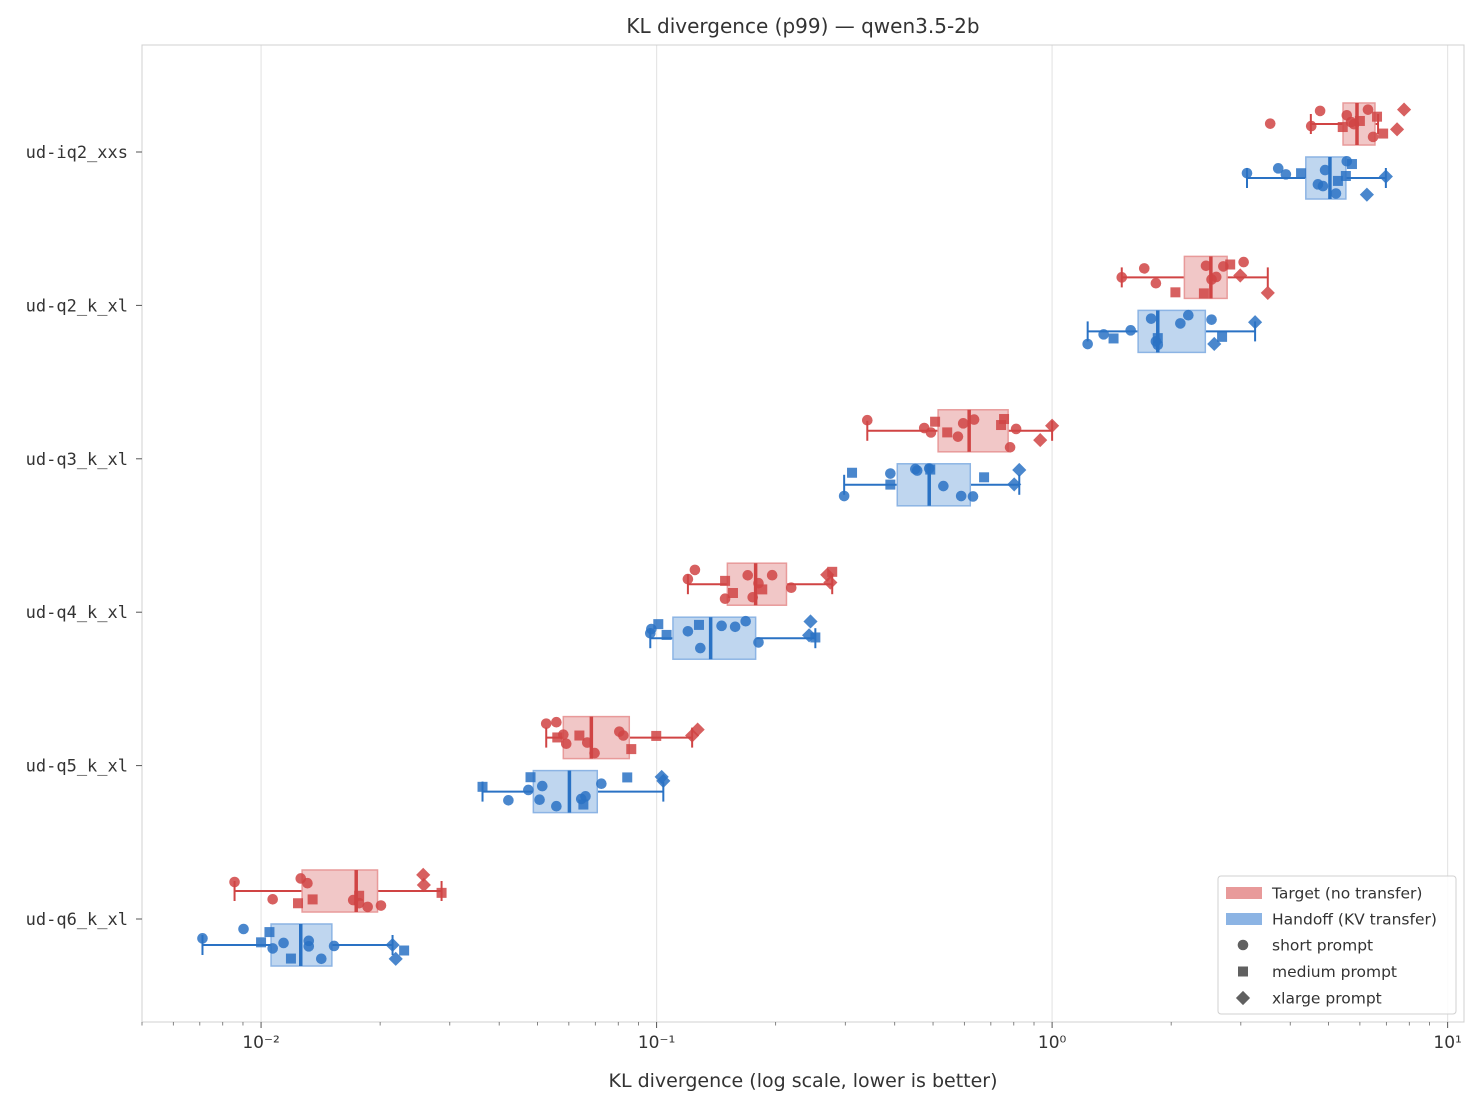 The image size is (1482, 1106). What do you see at coordinates (802, 26) in the screenshot?
I see `chart-title: KL divergence (p99) — qwen3.5-2b` at bounding box center [802, 26].